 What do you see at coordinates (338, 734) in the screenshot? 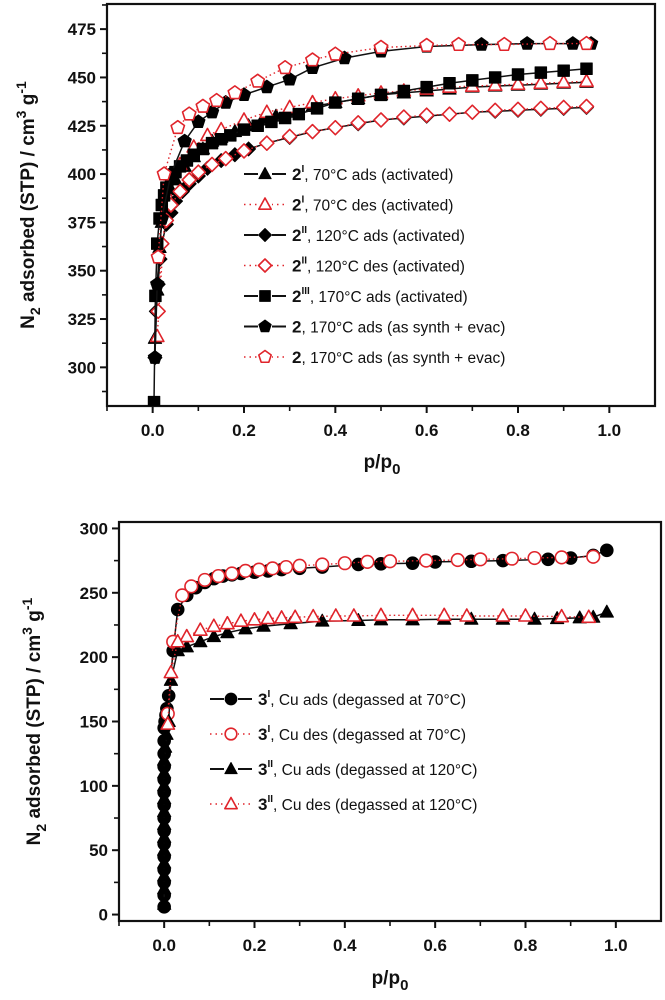
I see `legend-entry: 3I, Cu des (degassed at 70°C)` at bounding box center [338, 734].